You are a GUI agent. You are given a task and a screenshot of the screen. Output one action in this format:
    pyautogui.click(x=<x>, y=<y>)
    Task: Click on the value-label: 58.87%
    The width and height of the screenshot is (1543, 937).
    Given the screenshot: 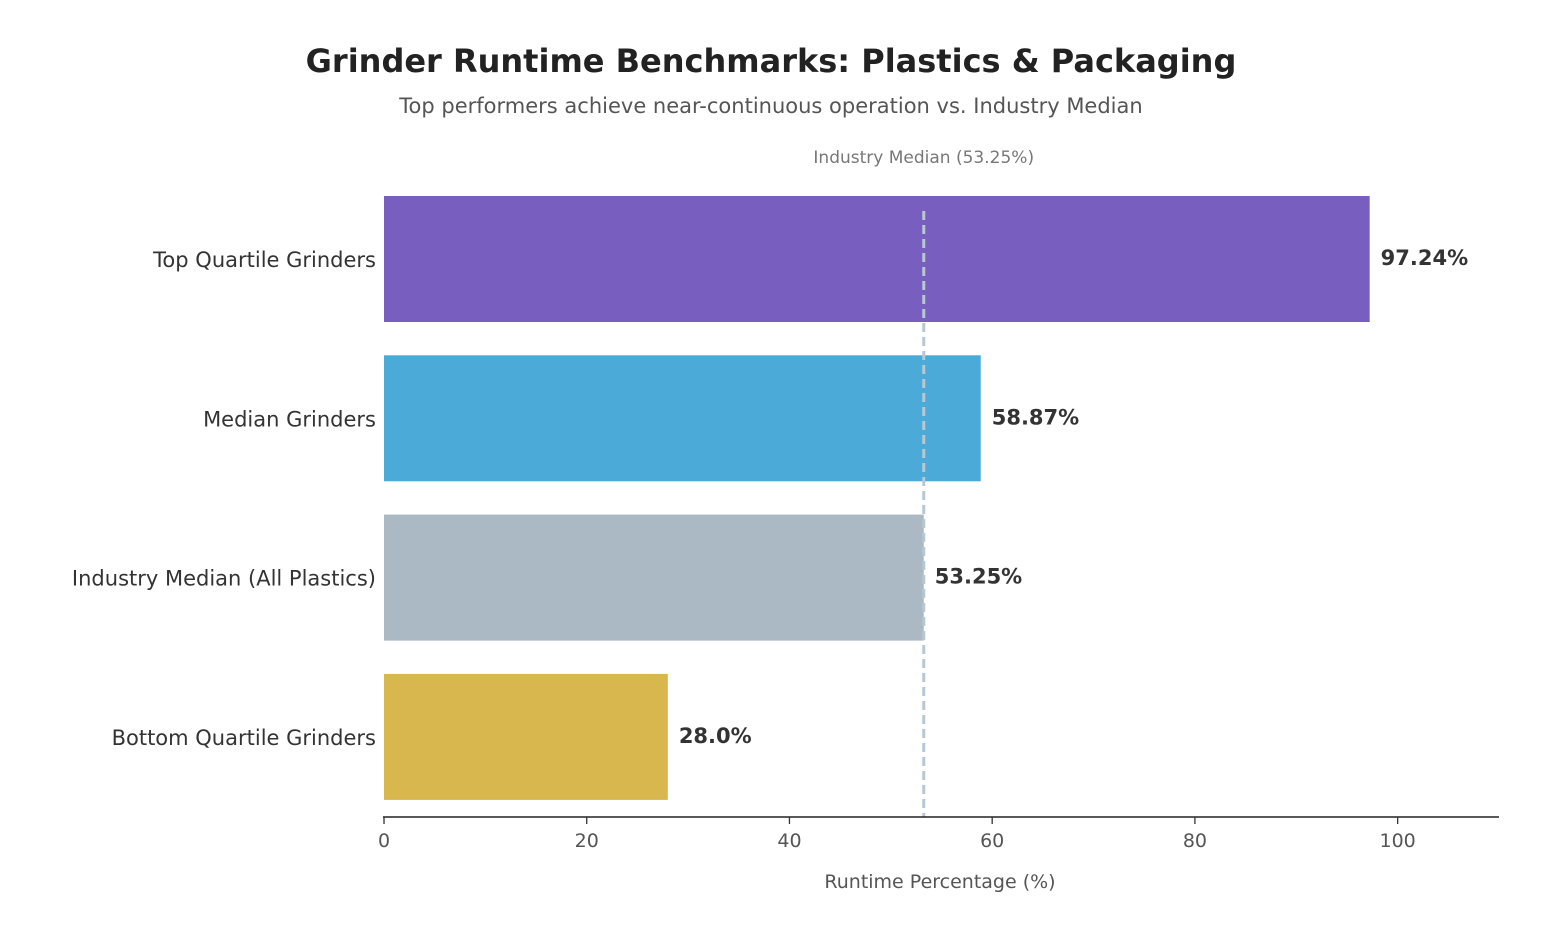 What is the action you would take?
    pyautogui.click(x=1035, y=417)
    